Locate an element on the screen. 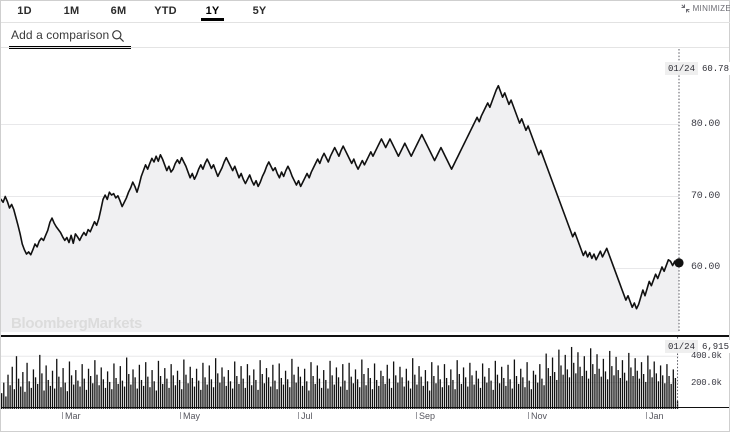 Image resolution: width=730 pixels, height=432 pixels. price-last-date: 01/24 is located at coordinates (681, 68).